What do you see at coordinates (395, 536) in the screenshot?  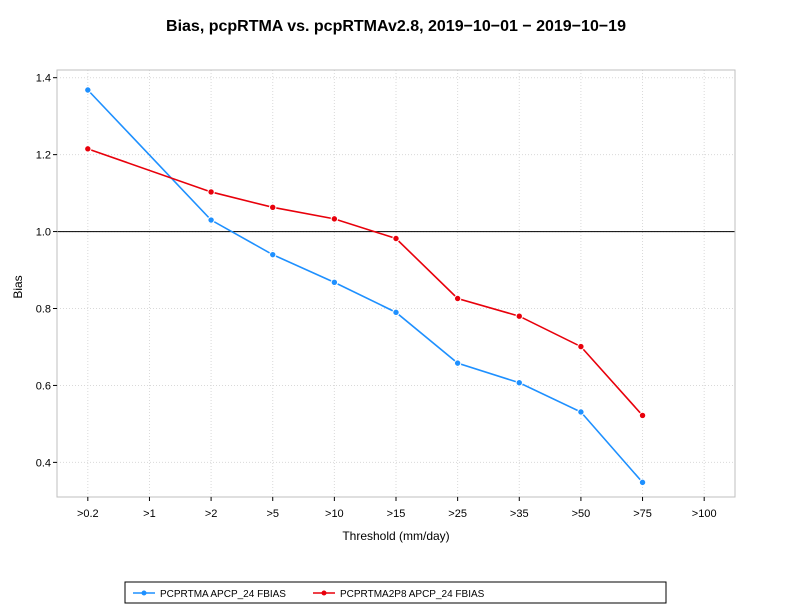 I see `x-axis-label: Threshold (mm/day)` at bounding box center [395, 536].